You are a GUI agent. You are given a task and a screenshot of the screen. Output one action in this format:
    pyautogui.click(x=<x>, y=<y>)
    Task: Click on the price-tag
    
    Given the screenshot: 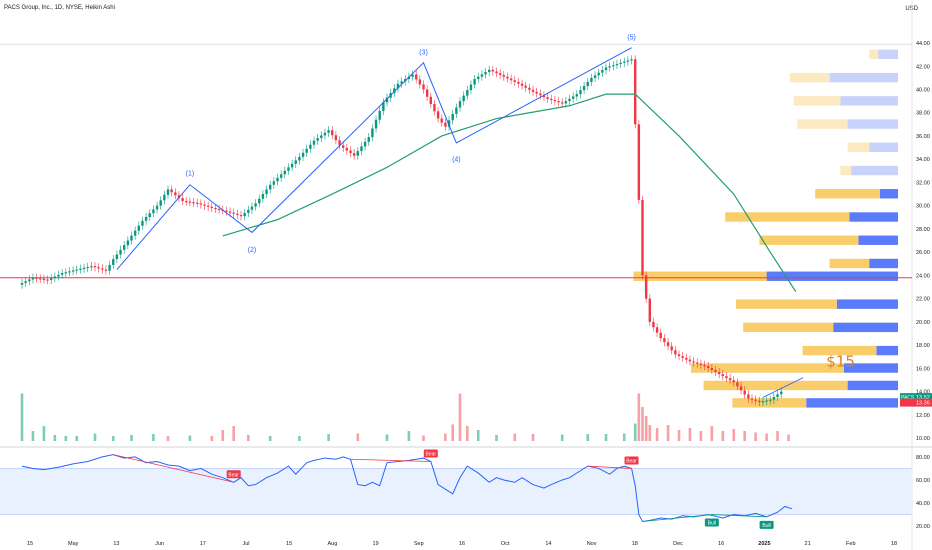 What is the action you would take?
    pyautogui.click(x=916, y=397)
    